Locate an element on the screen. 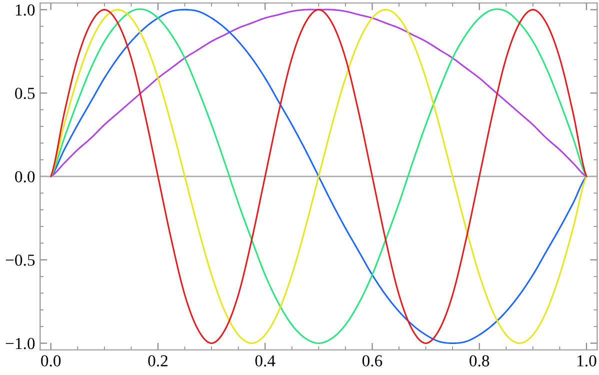  x-tick-label: 1.0 is located at coordinates (587, 361).